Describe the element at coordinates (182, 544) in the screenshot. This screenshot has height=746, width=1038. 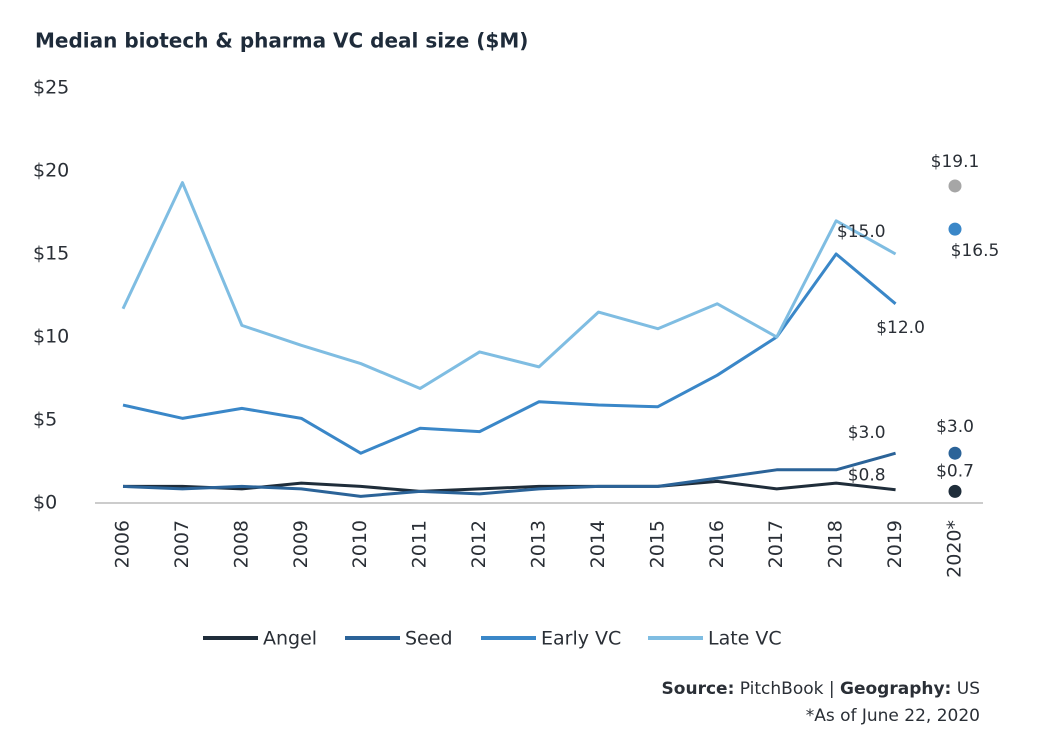
I see `x-tick-label: 2007` at that location.